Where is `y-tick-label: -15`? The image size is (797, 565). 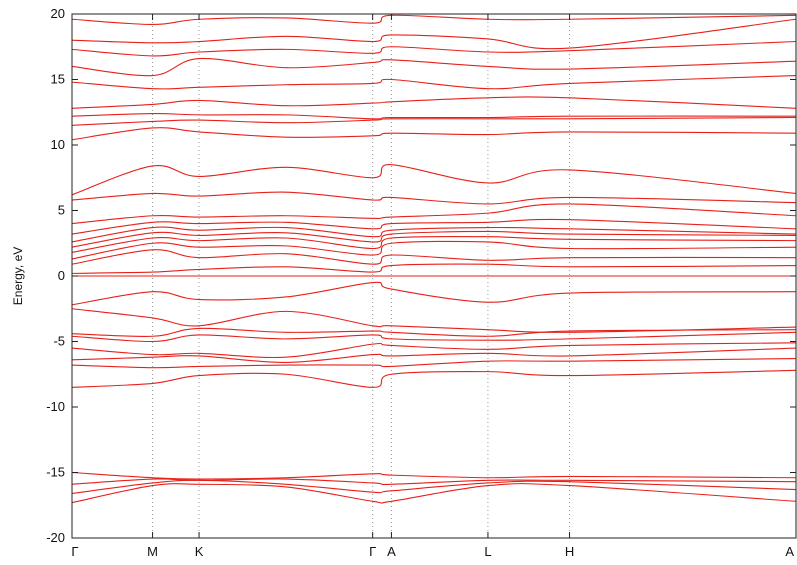 y-tick-label: -15 is located at coordinates (55, 472).